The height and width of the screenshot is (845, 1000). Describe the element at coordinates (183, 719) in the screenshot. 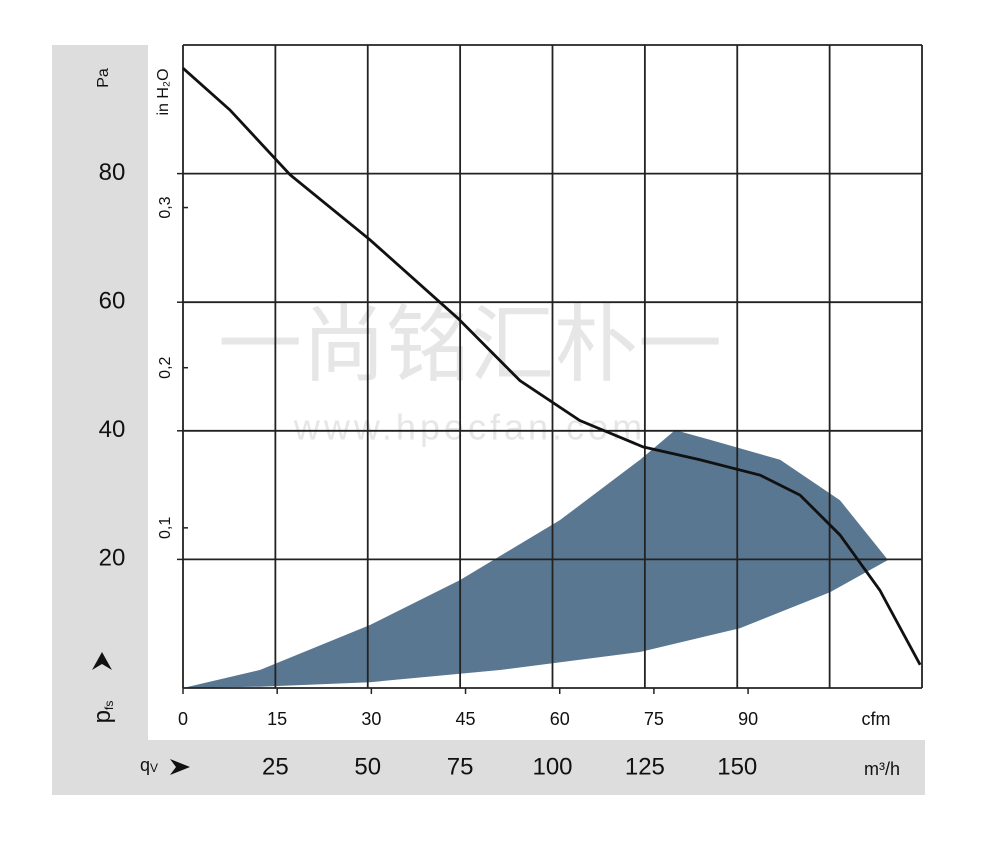

I see `x2-tick-label: 0` at that location.